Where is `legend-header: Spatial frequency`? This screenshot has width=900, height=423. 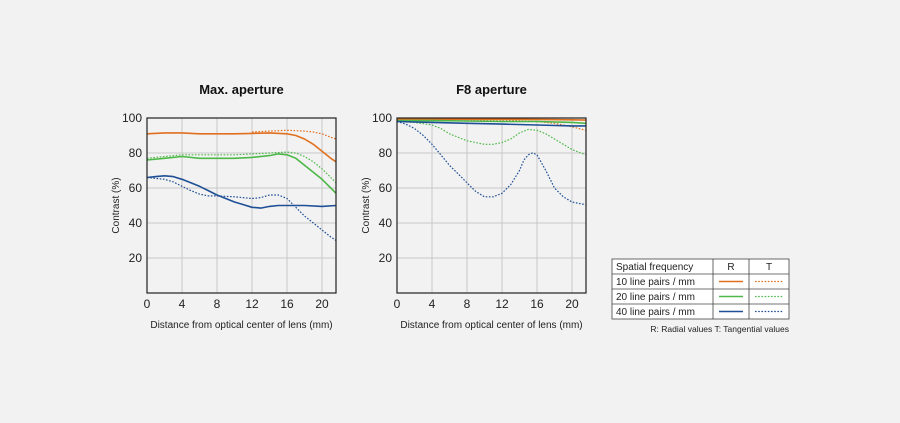
legend-header: Spatial frequency is located at coordinates (654, 267).